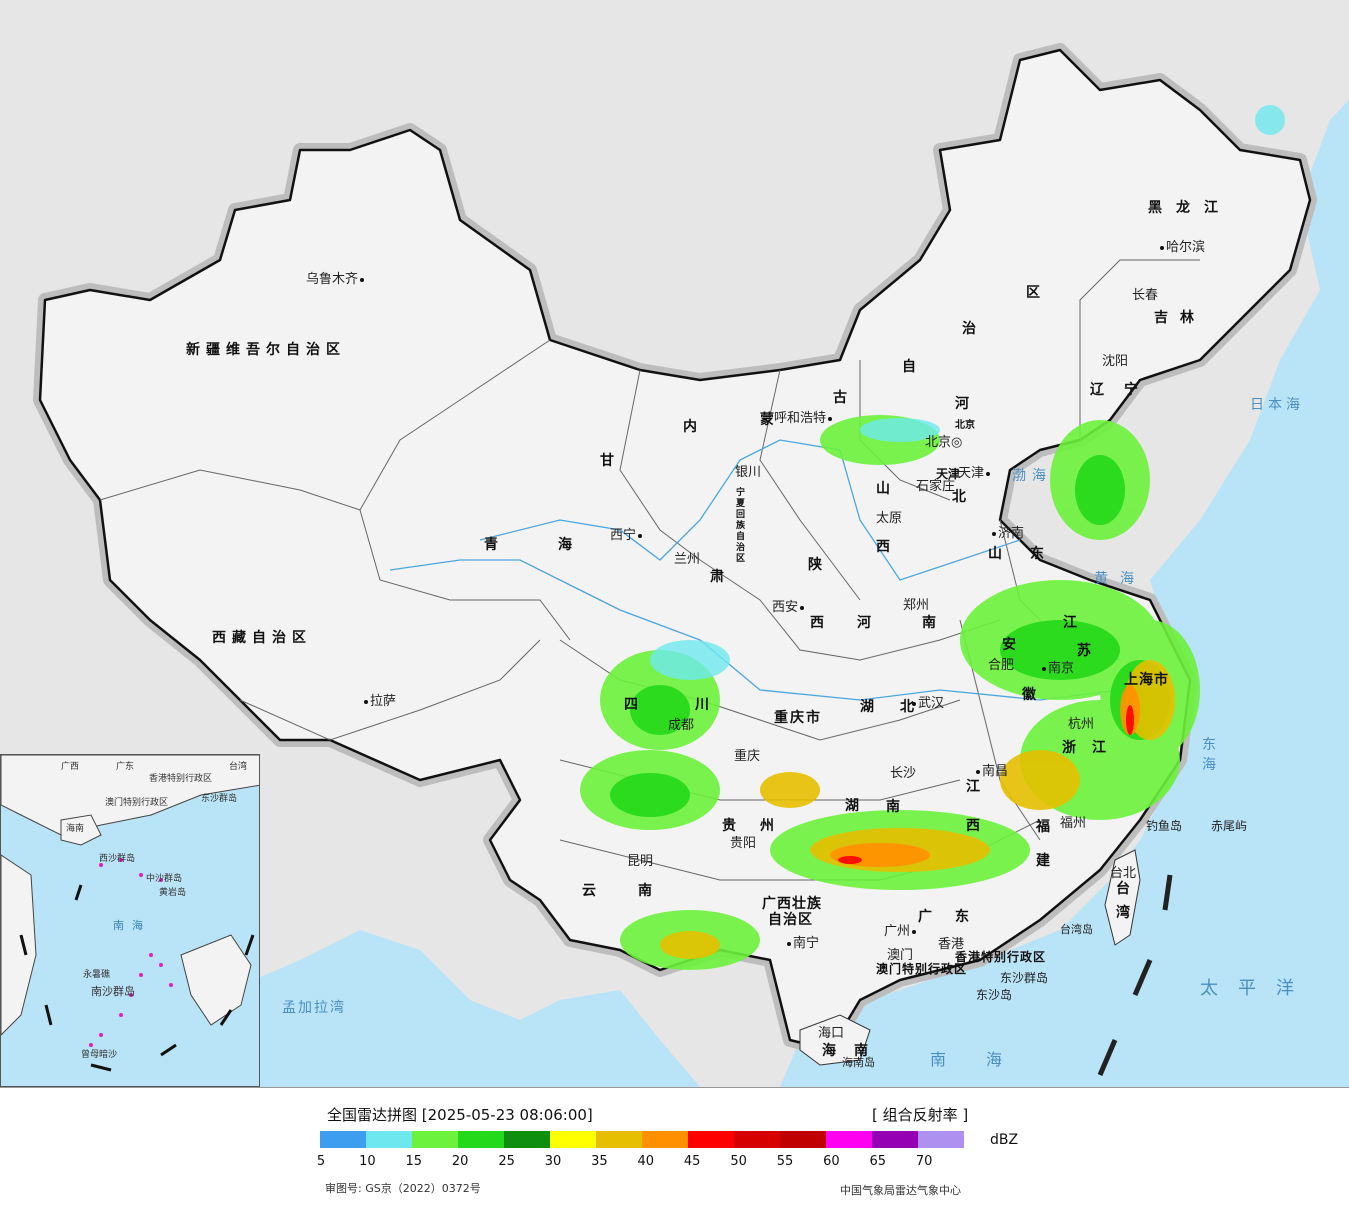 This screenshot has width=1349, height=1208. I want to click on taiwan-island, so click(1122, 897).